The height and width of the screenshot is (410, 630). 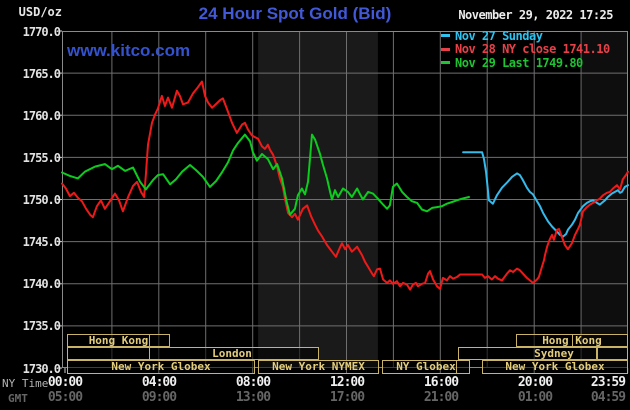 I want to click on x-axis-label-gmt: 21:00, so click(x=441, y=397).